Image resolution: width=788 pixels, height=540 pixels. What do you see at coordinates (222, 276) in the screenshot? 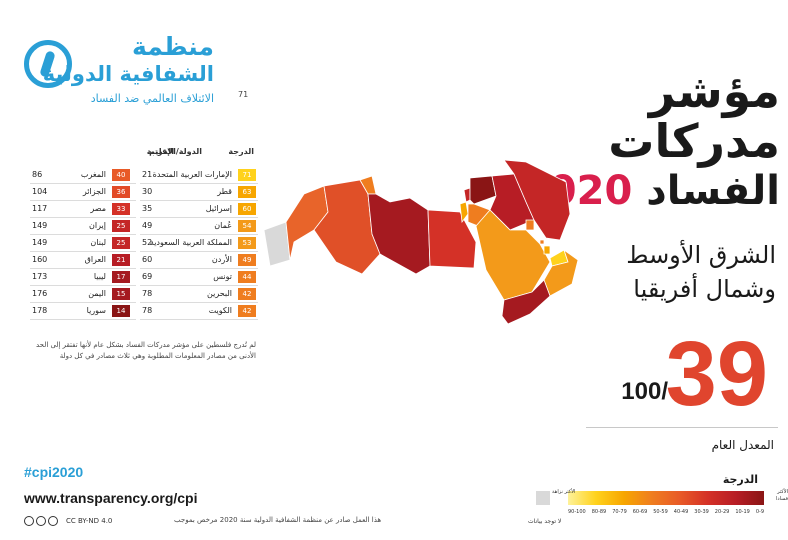
I see `country-name: تونس` at bounding box center [222, 276].